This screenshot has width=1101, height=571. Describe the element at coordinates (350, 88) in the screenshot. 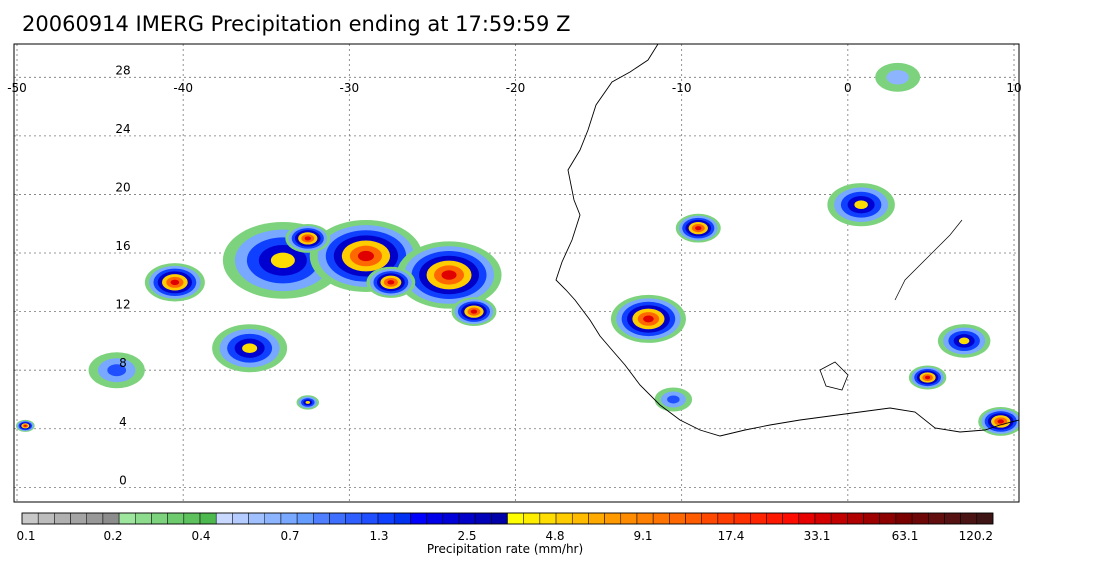

I see `lon-tick-label: -30` at that location.